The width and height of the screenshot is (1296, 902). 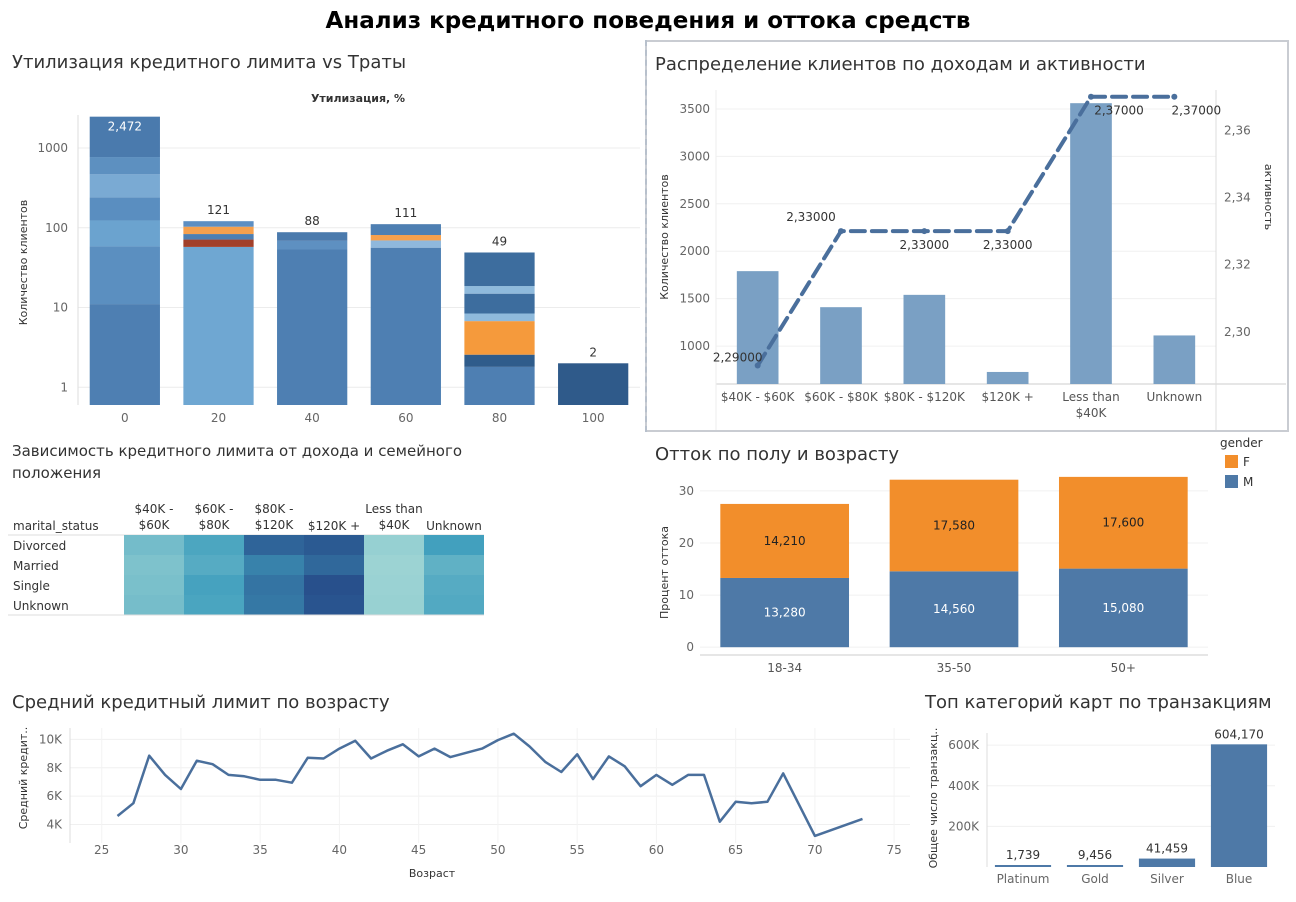 I want to click on util-panel-title: Утилизация кредитного лимита vs Траты, so click(x=209, y=62).